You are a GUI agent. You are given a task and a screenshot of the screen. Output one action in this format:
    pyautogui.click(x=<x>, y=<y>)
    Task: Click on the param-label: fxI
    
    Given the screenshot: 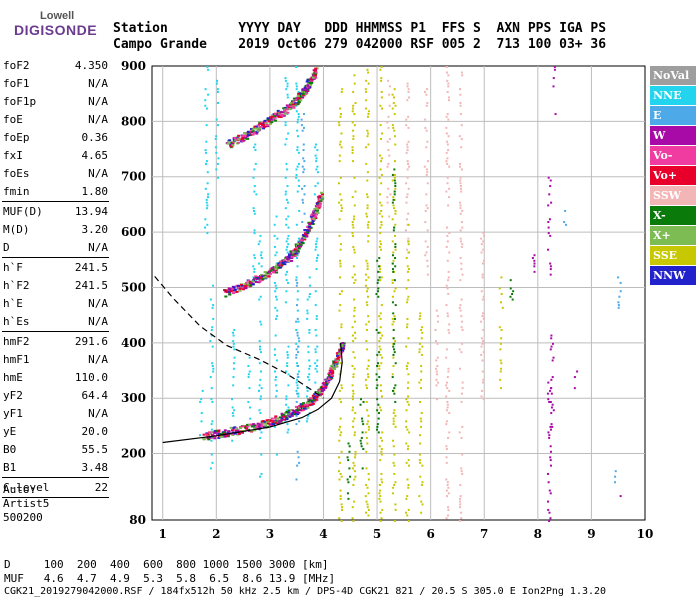 What is the action you would take?
    pyautogui.click(x=13, y=155)
    